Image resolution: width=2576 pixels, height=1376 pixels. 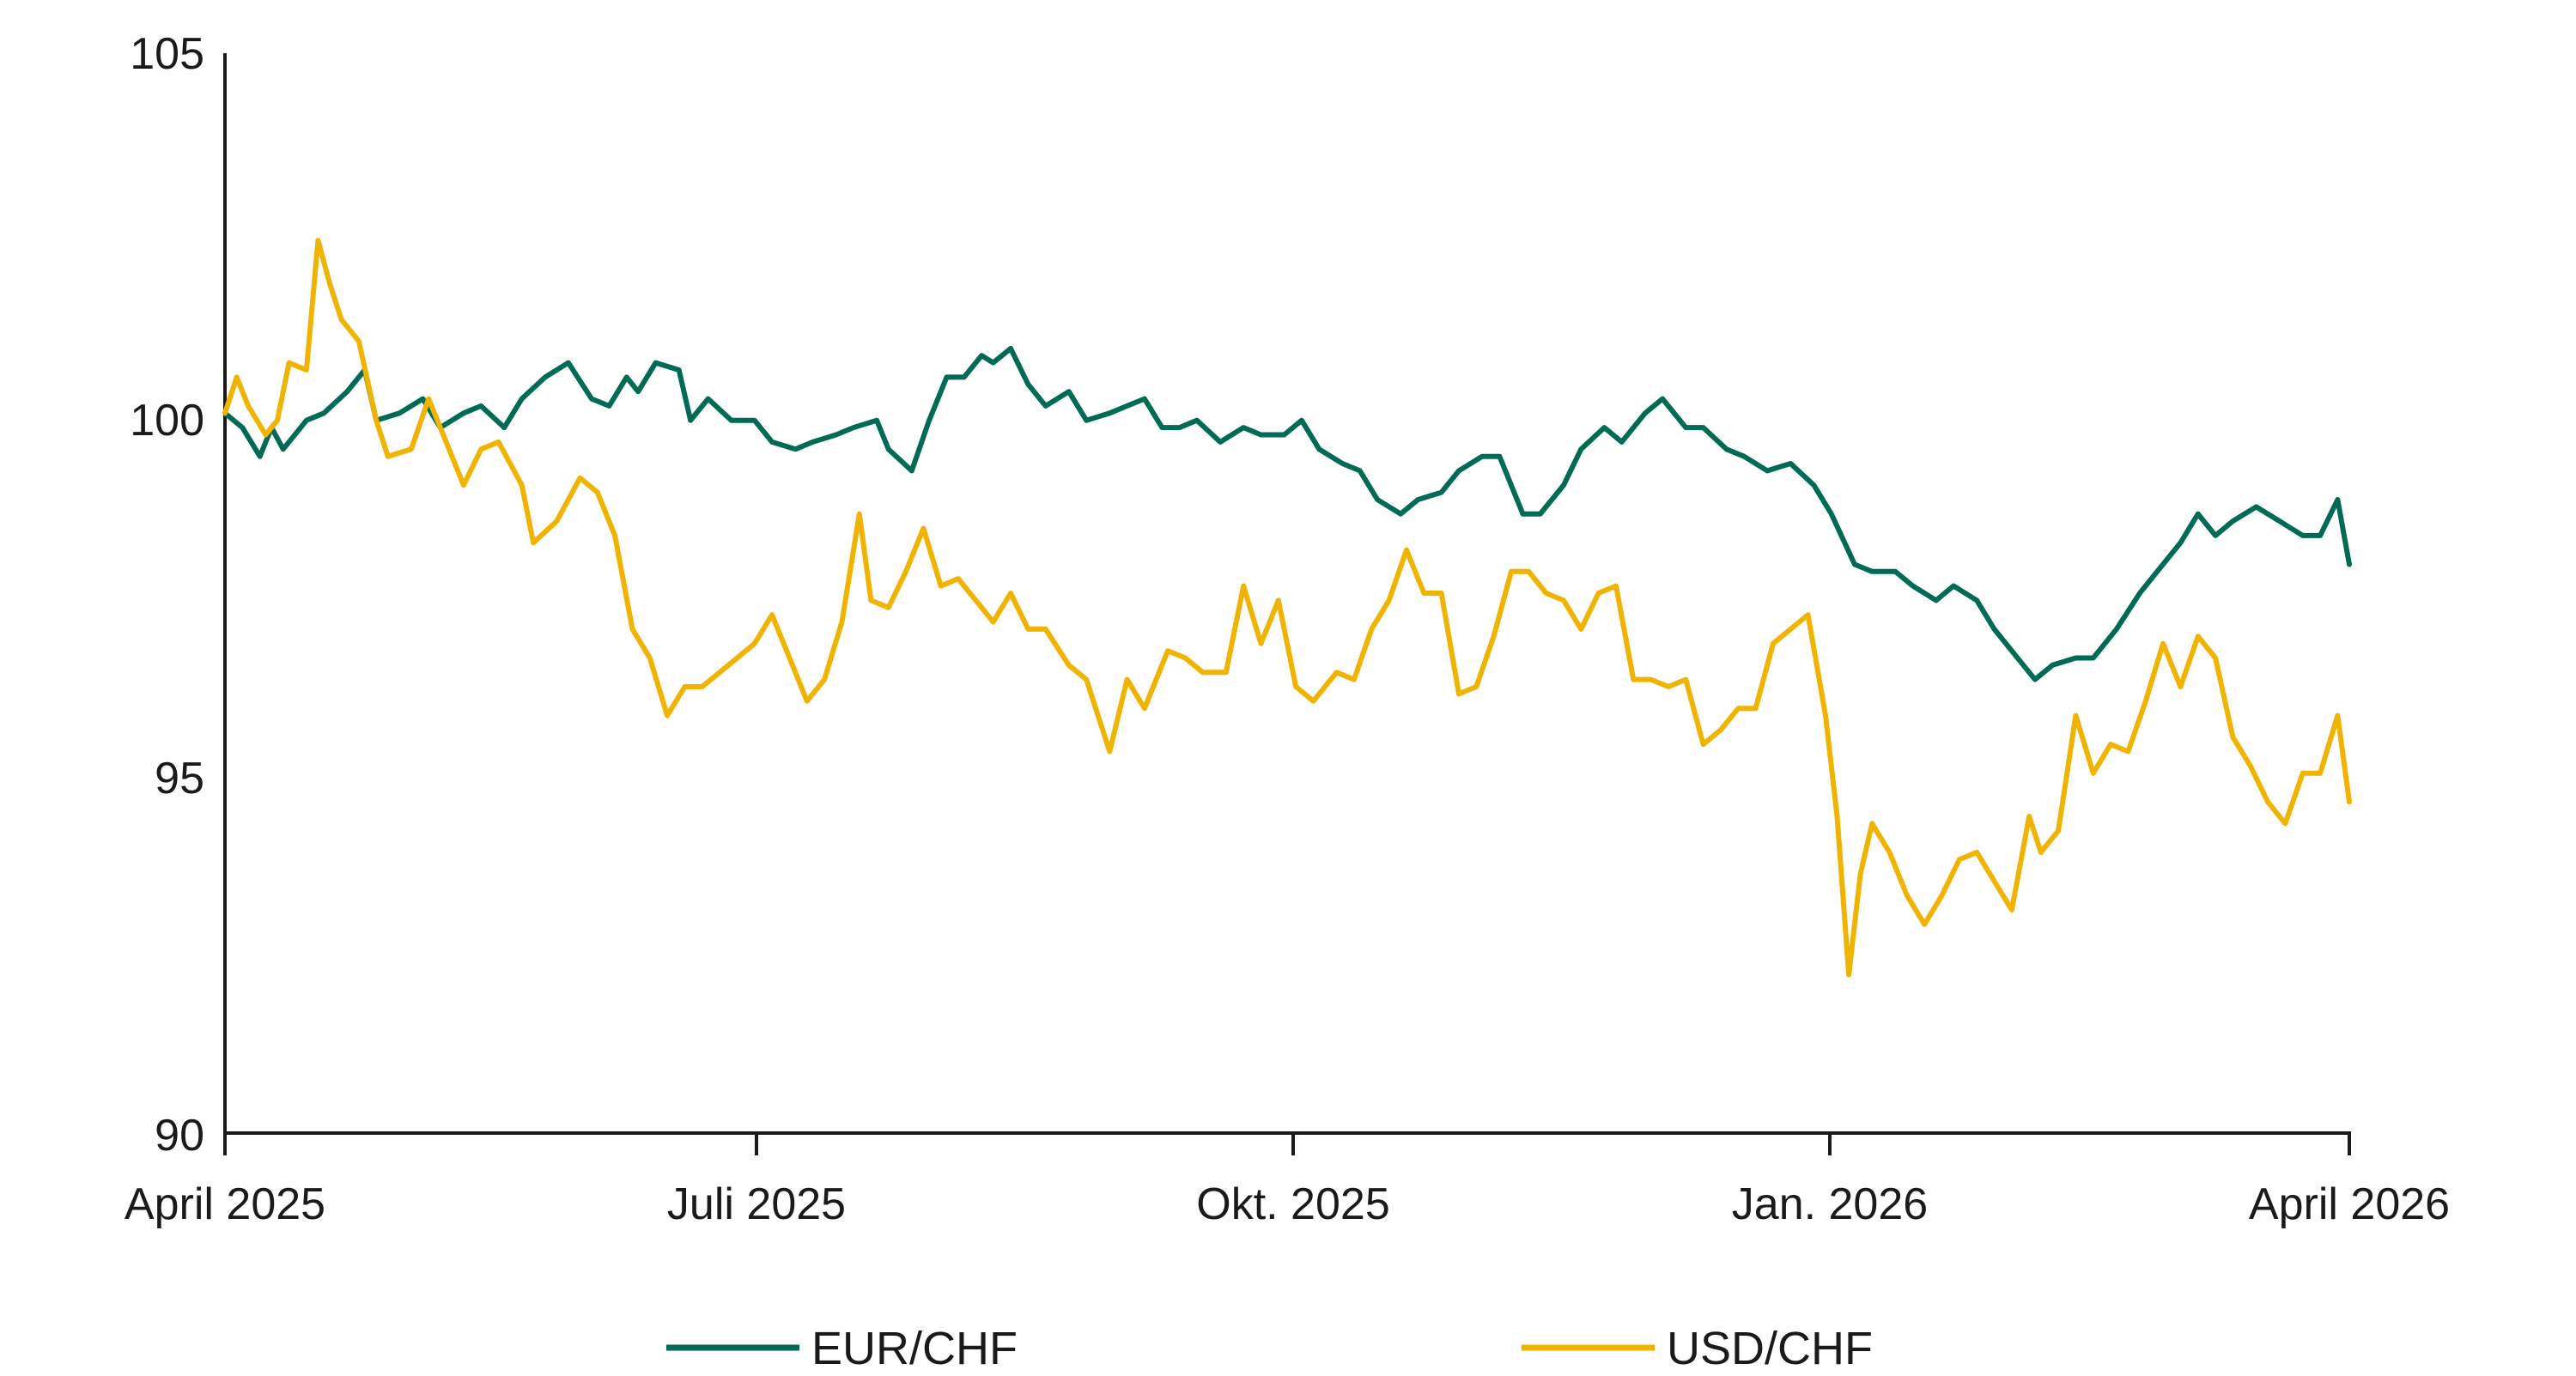 I want to click on x-tick-label: Jan. 2026, so click(x=1830, y=1204).